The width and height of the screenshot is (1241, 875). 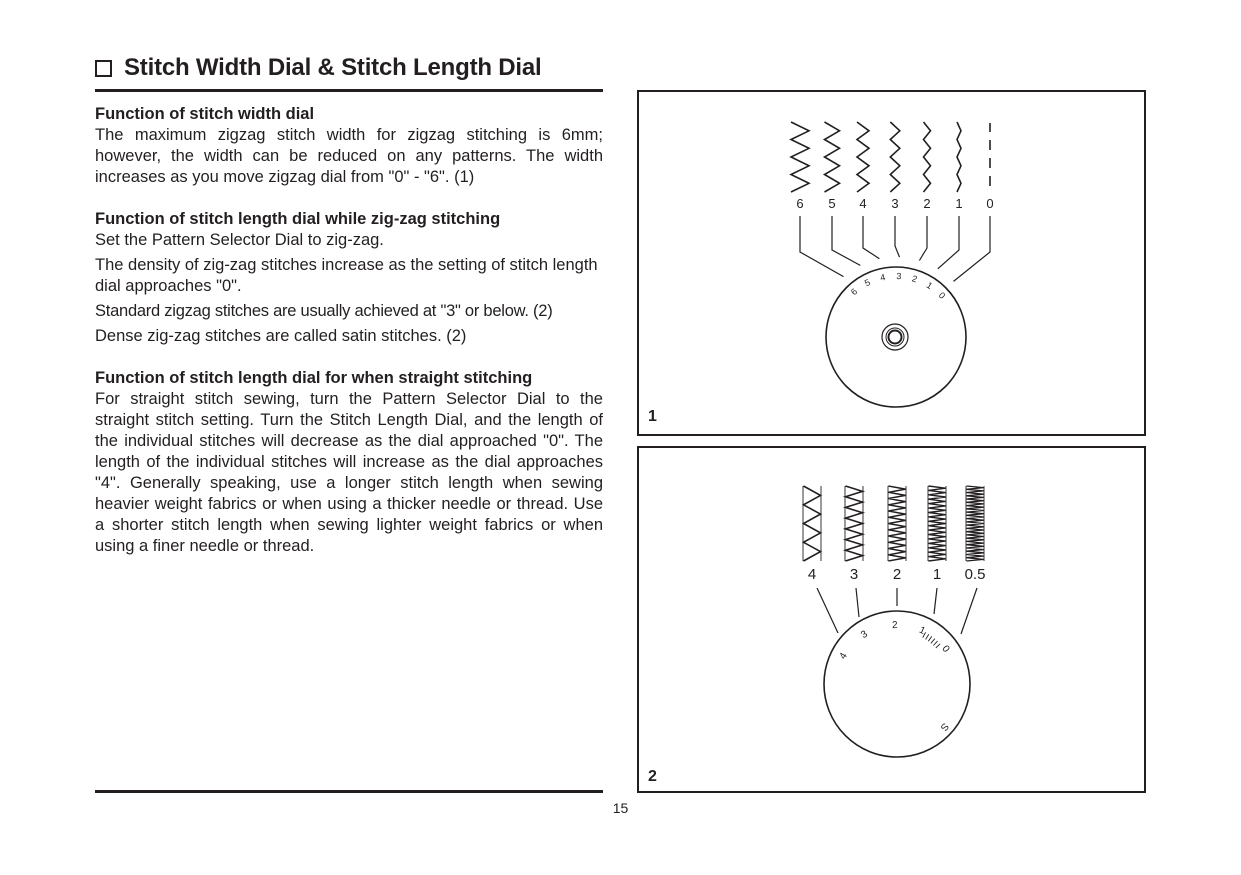 I want to click on title-rule, so click(x=349, y=90).